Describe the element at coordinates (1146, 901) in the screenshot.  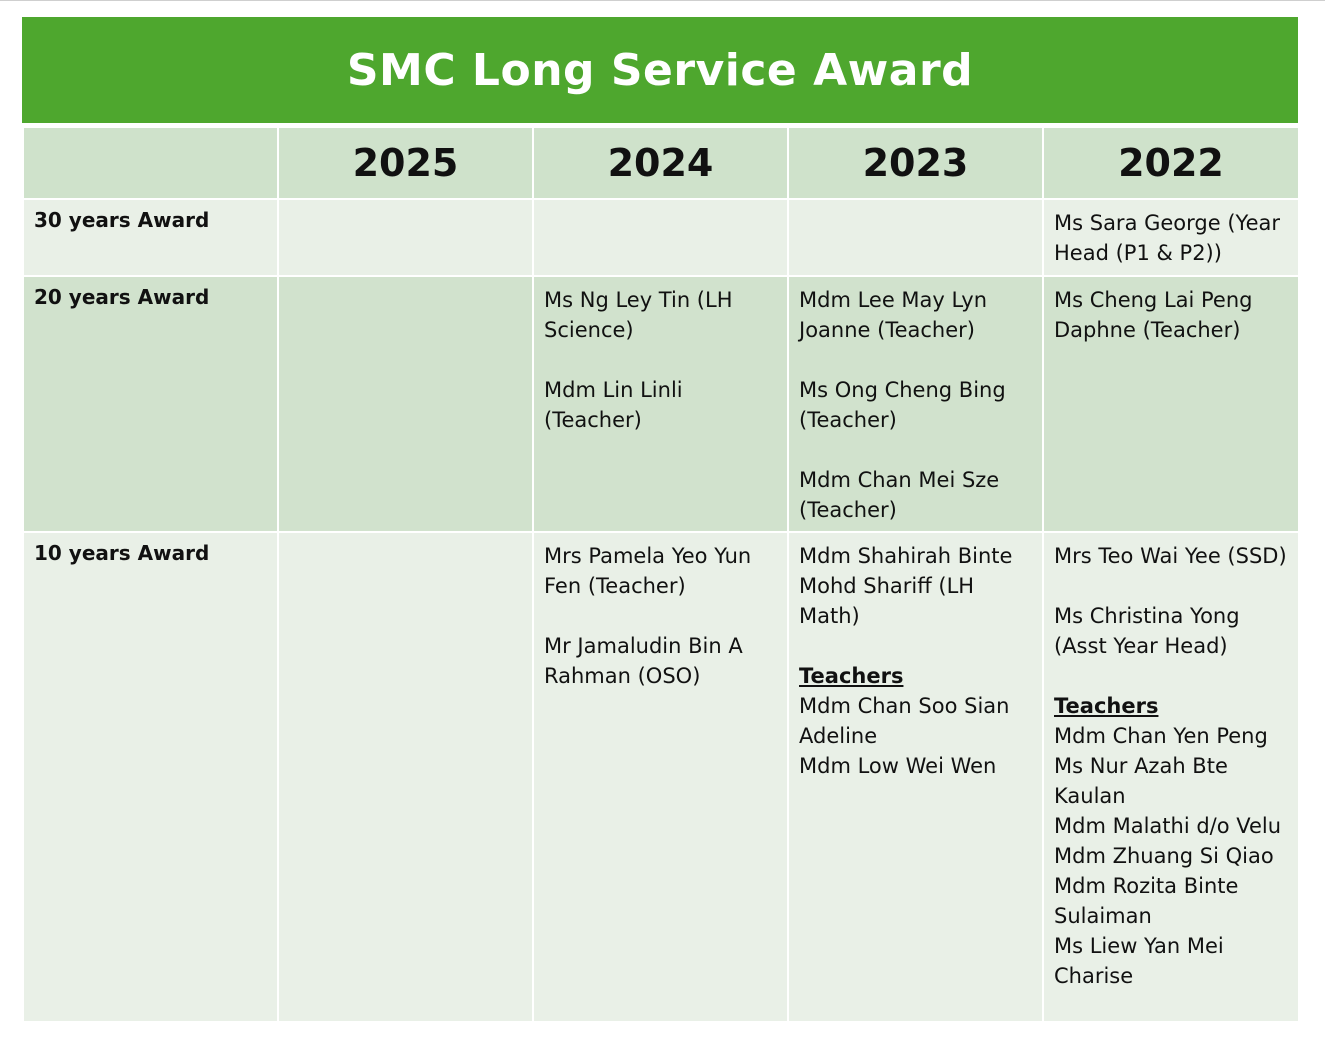
I see `recipient-entry: Mdm Rozita Binte Sulaiman` at that location.